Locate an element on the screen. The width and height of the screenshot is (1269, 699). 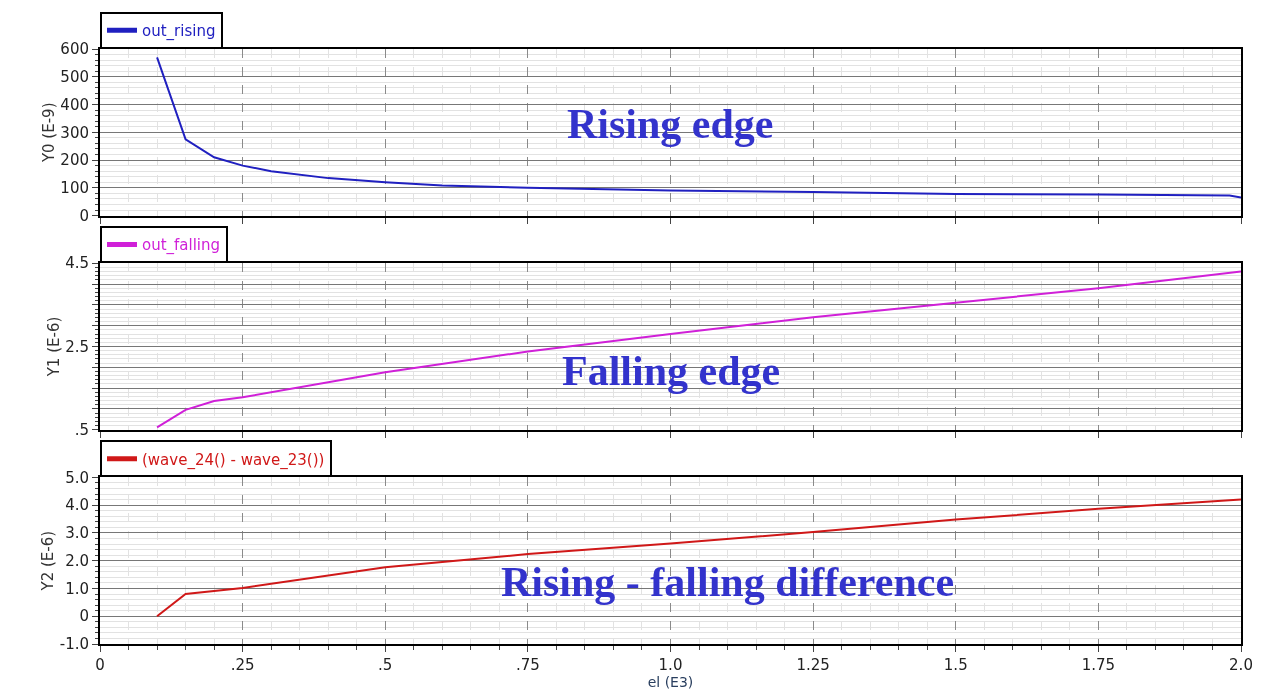
x-tick-label: 0 is located at coordinates (100, 665).